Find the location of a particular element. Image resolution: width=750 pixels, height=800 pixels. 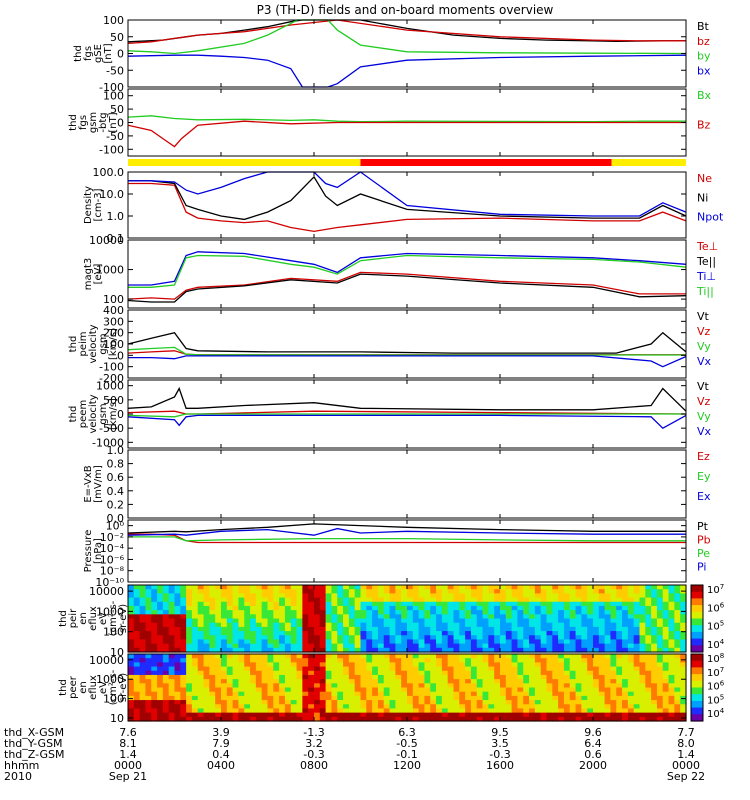

orbit-value: 1.4 is located at coordinates (686, 754).